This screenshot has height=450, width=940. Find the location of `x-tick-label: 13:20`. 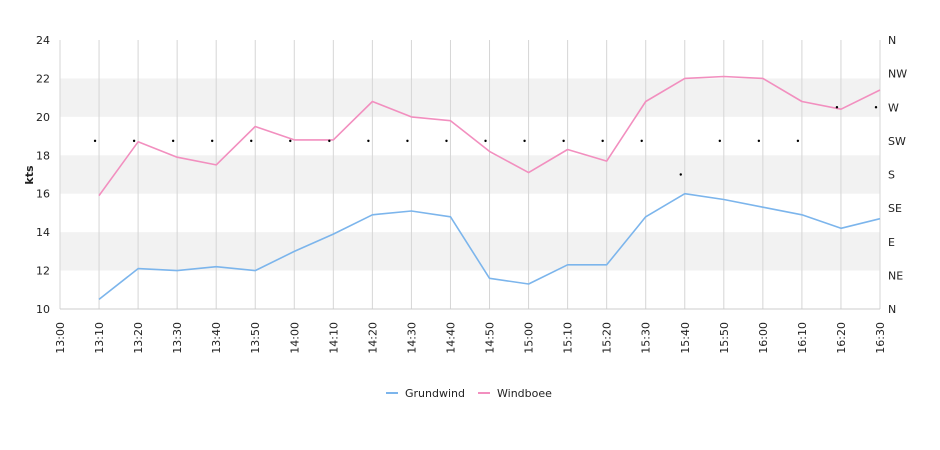

x-tick-label: 13:20 is located at coordinates (138, 338).